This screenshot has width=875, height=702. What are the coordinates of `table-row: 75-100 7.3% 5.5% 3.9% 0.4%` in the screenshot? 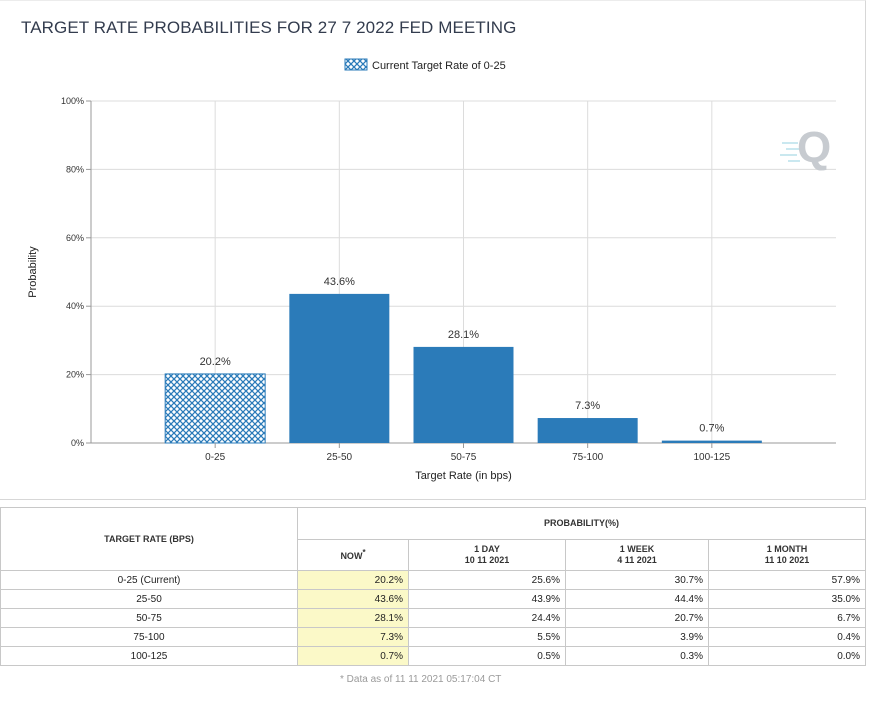 It's located at (433, 637).